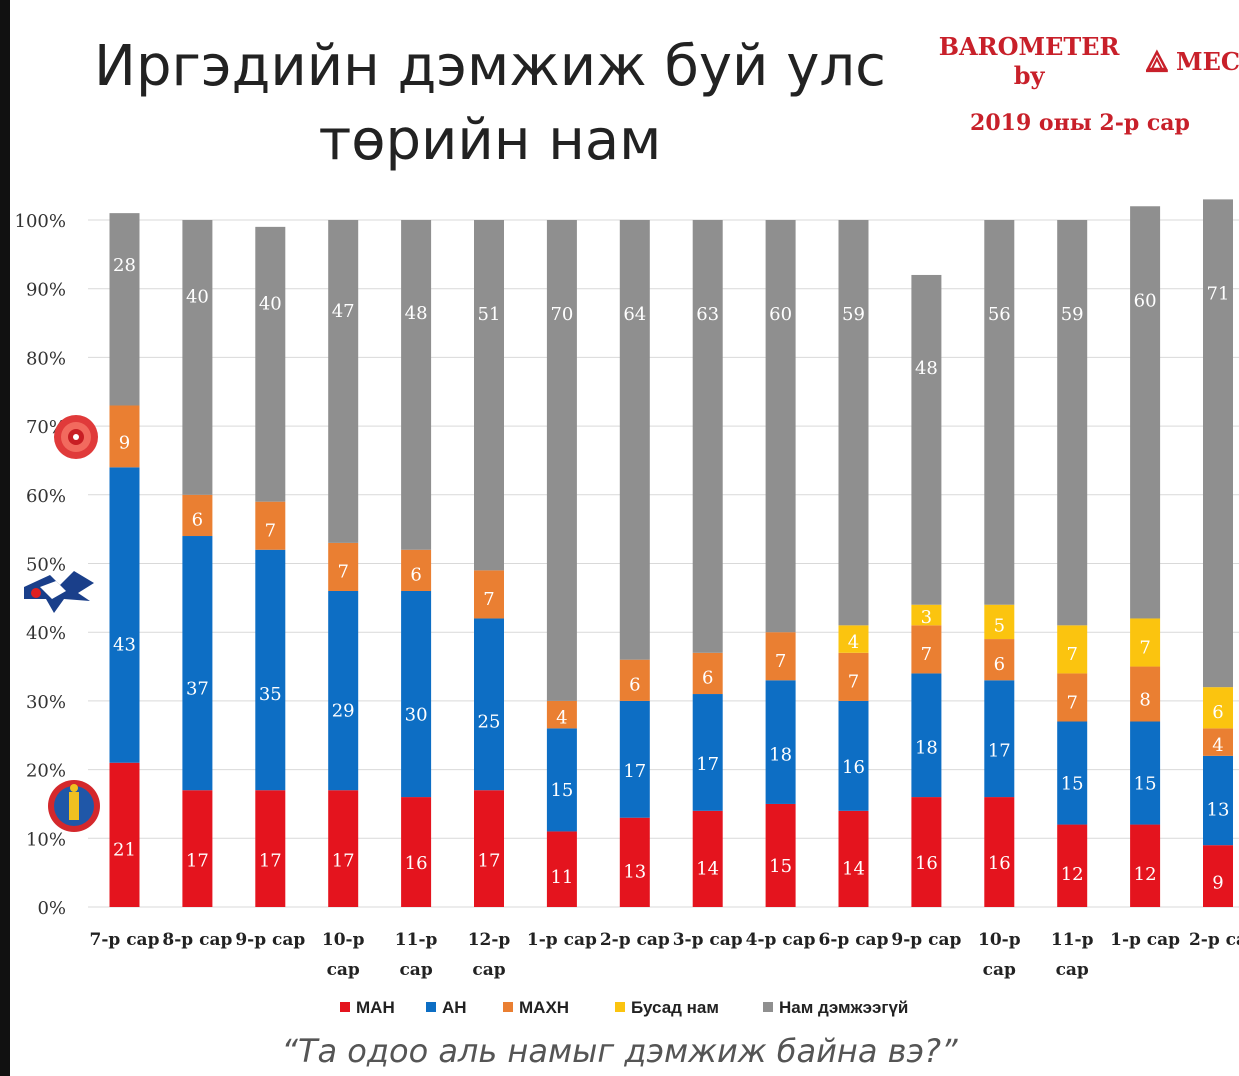  I want to click on survey-question: “Та одоо аль намыг дэмжиж байна вэ?”, so click(619, 1051).